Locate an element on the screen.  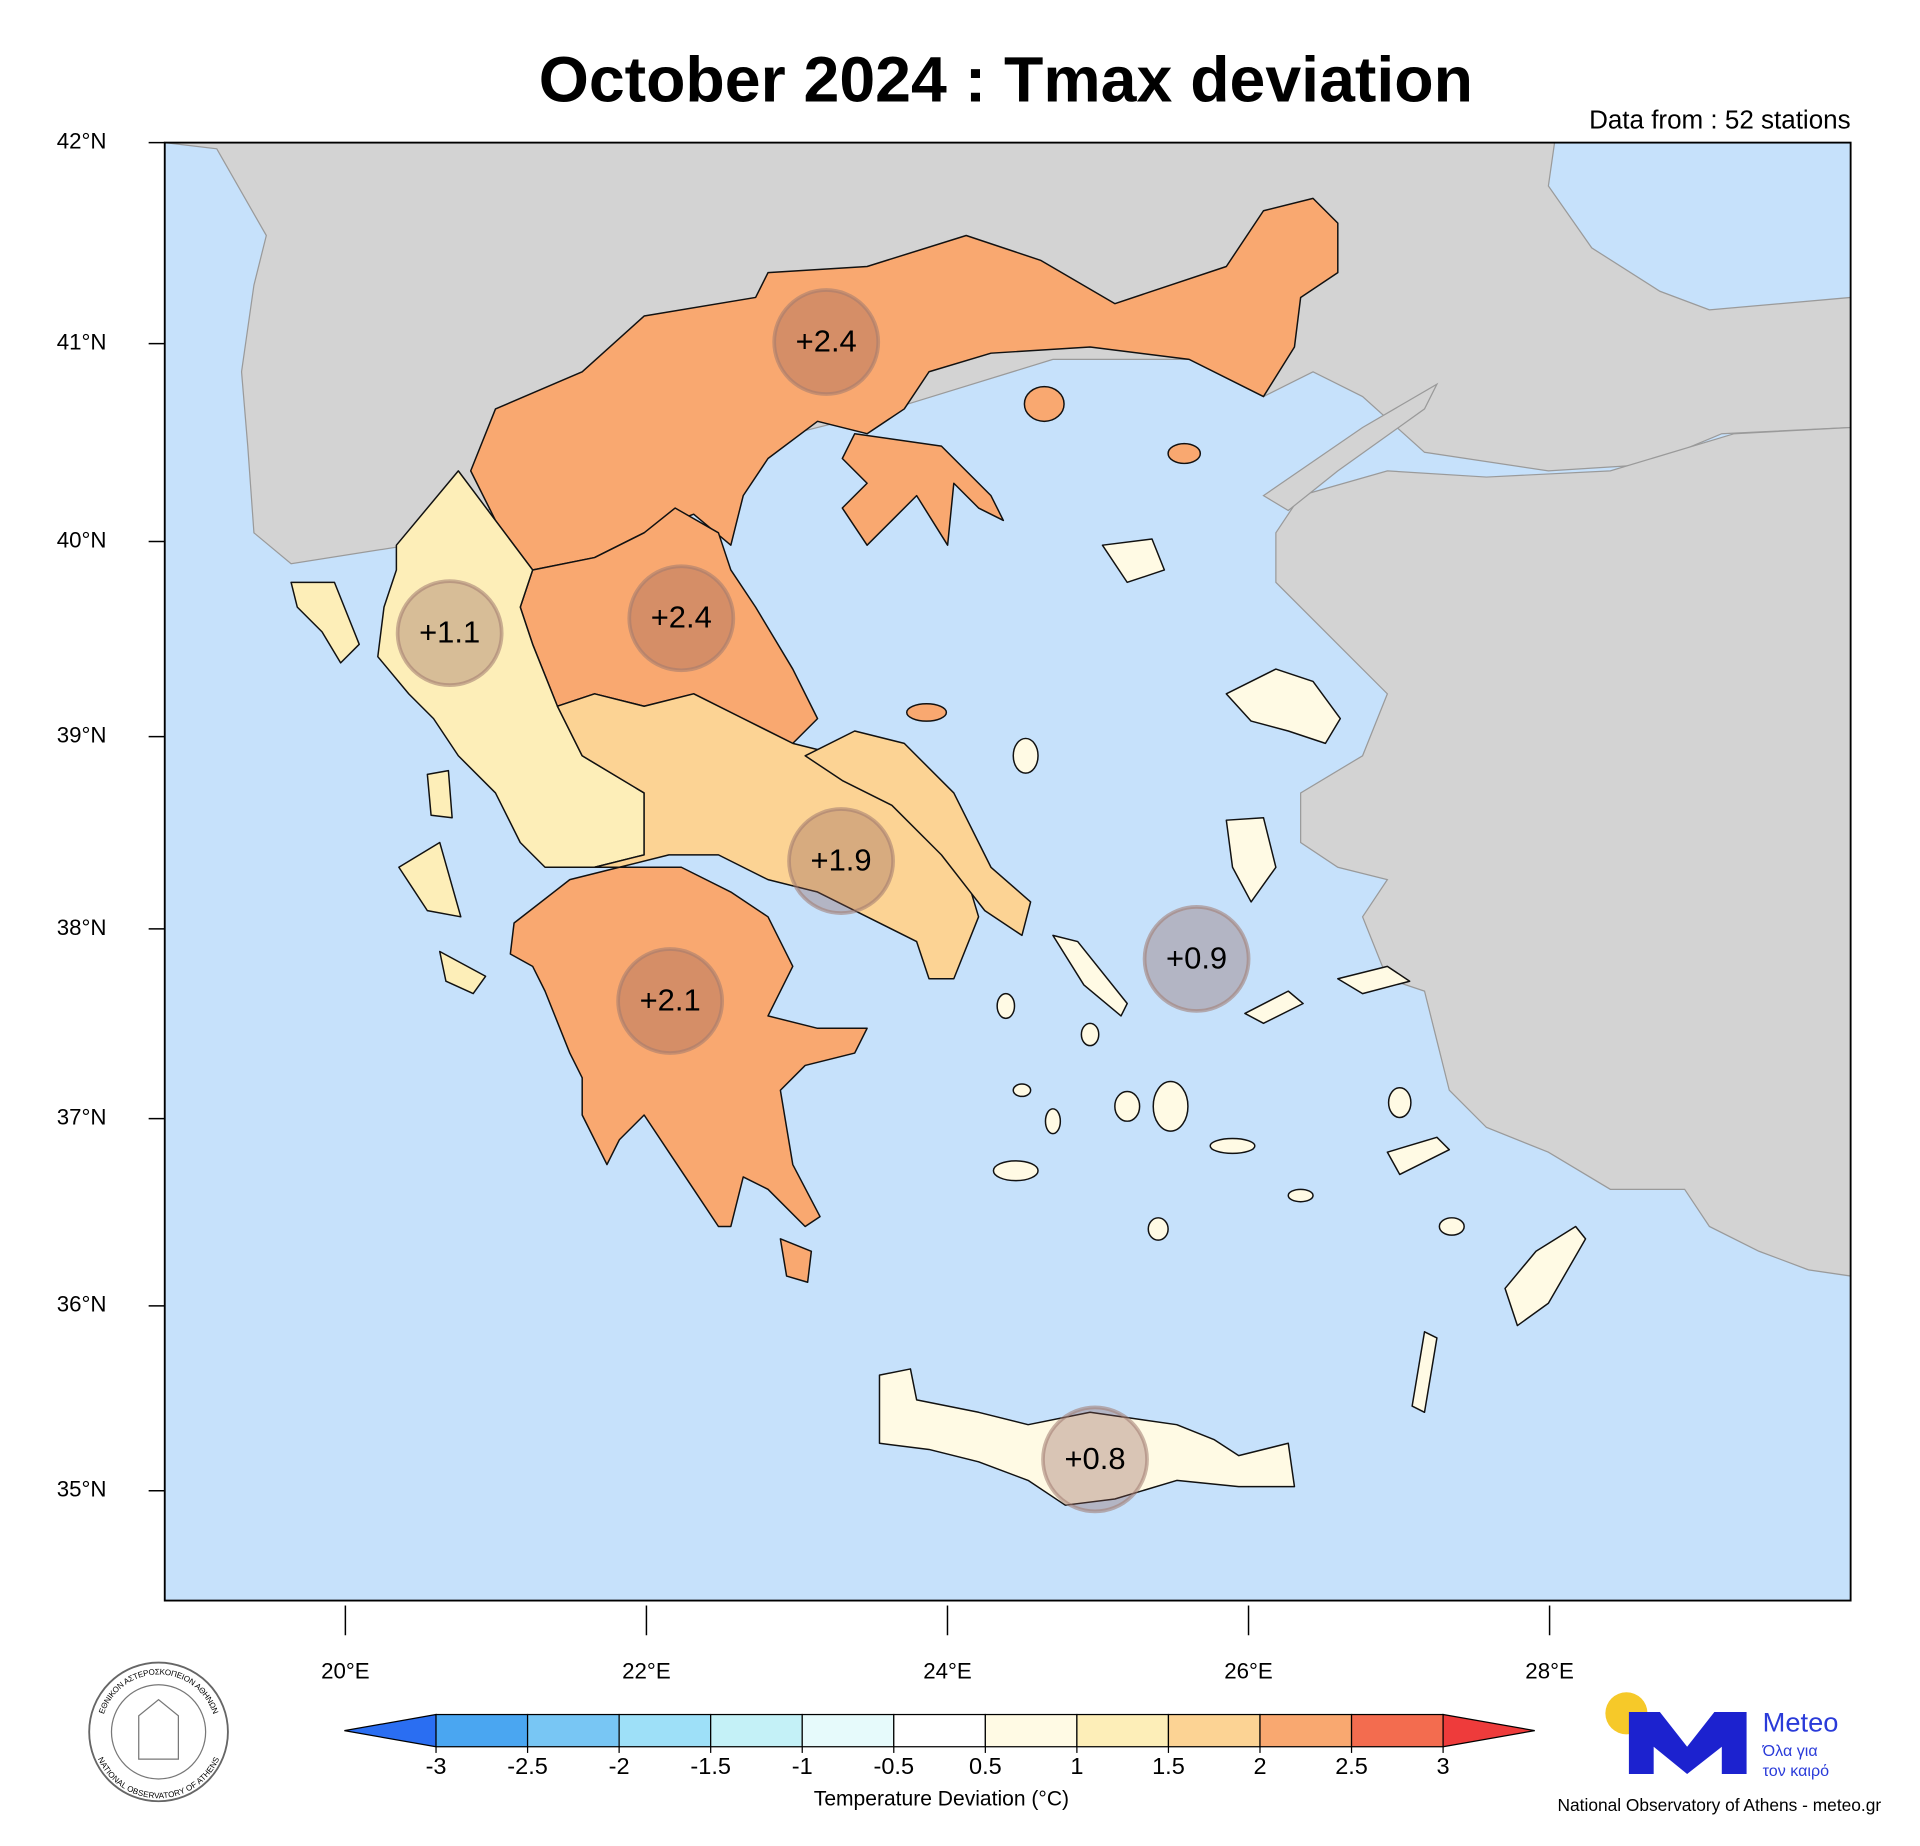
logo-mark is located at coordinates (1687, 1743).